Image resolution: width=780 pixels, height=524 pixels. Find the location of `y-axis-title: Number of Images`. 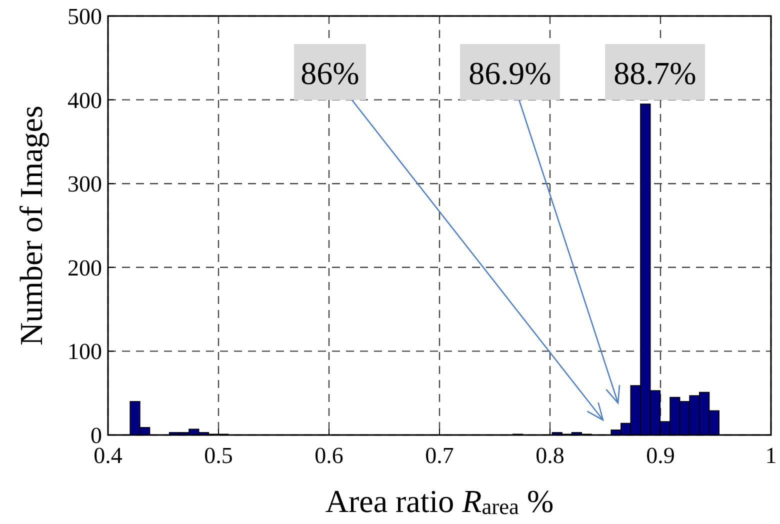

y-axis-title: Number of Images is located at coordinates (31, 226).